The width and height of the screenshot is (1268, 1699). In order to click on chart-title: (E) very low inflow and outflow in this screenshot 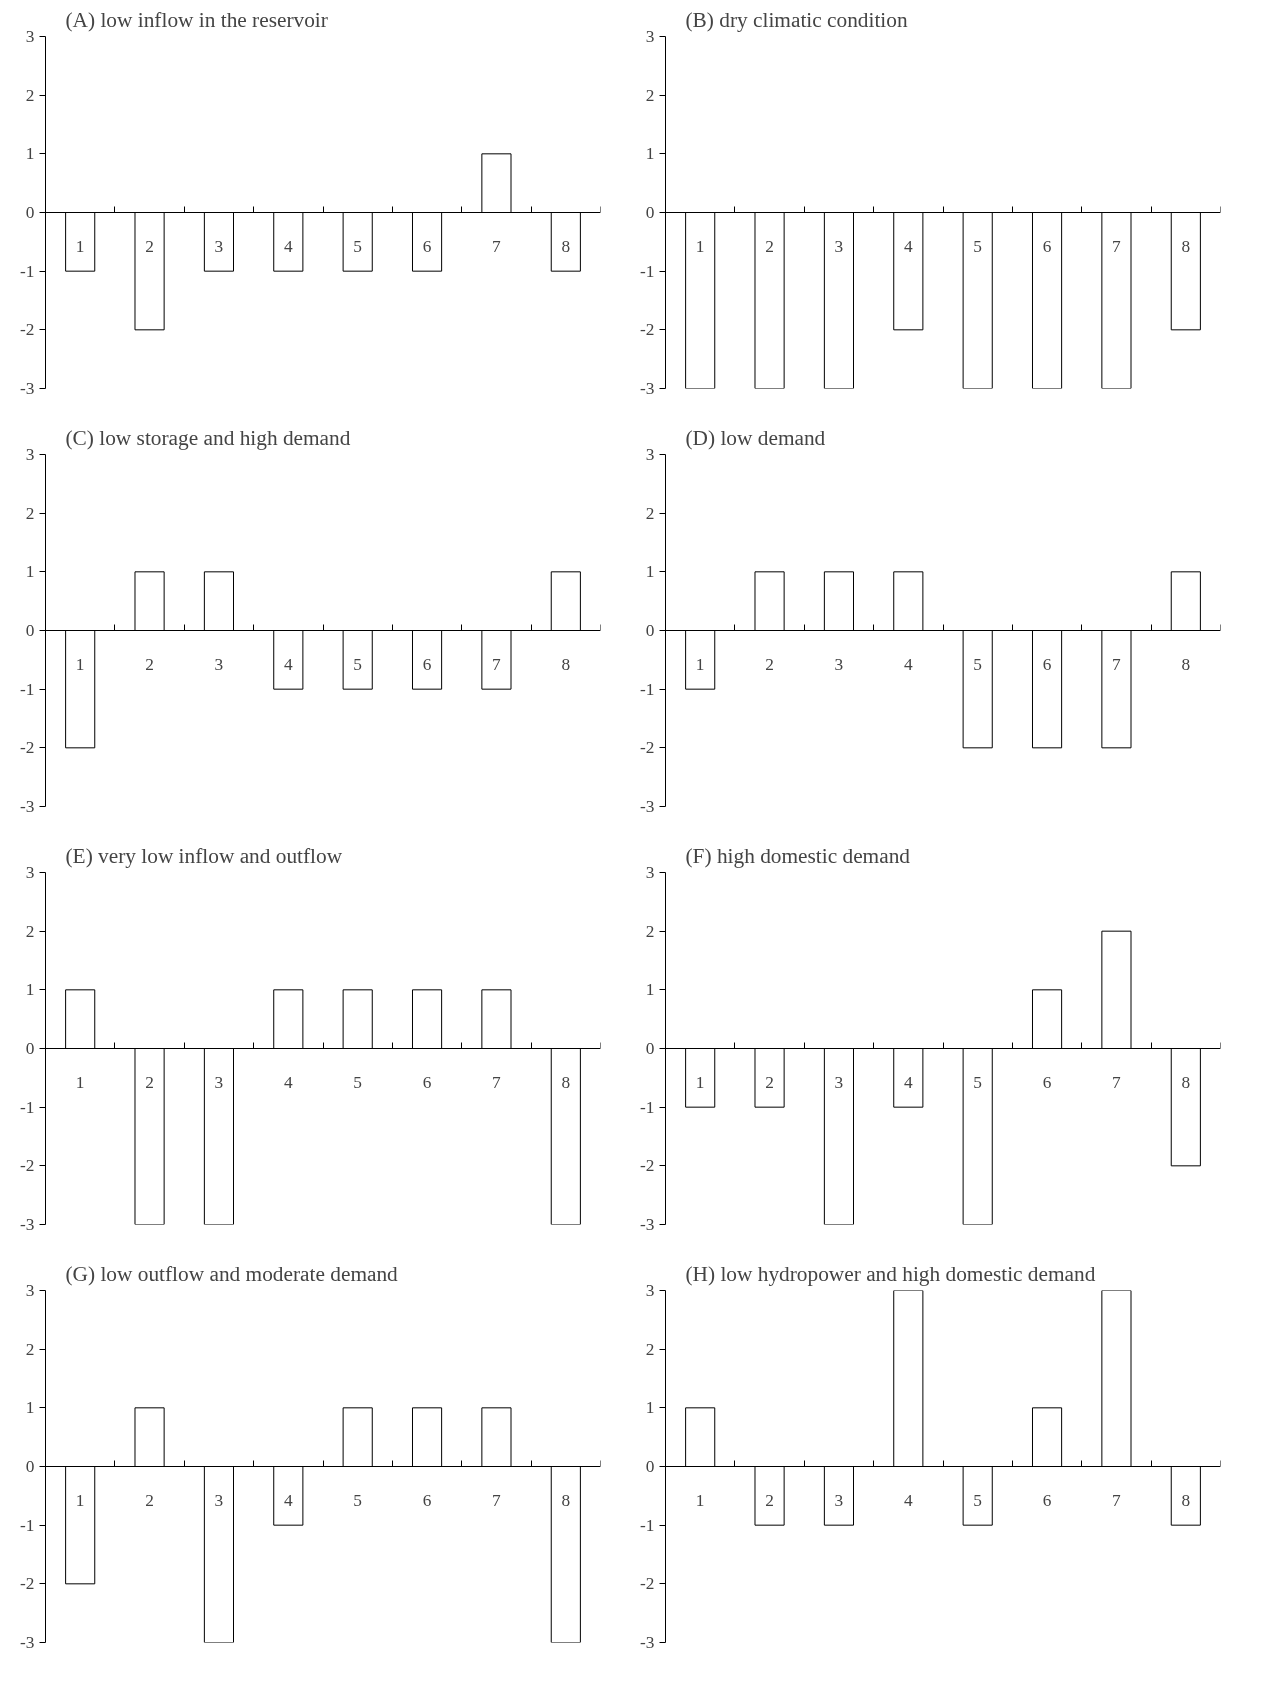, I will do `click(204, 855)`.